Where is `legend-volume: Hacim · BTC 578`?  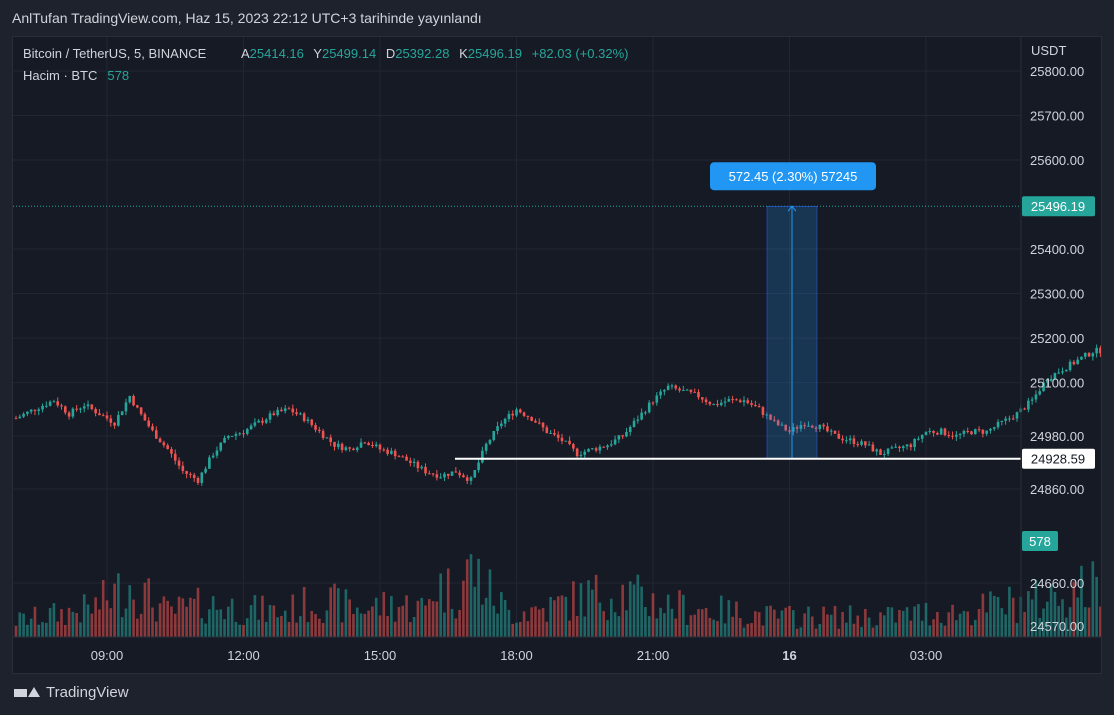
legend-volume: Hacim · BTC 578 is located at coordinates (76, 75).